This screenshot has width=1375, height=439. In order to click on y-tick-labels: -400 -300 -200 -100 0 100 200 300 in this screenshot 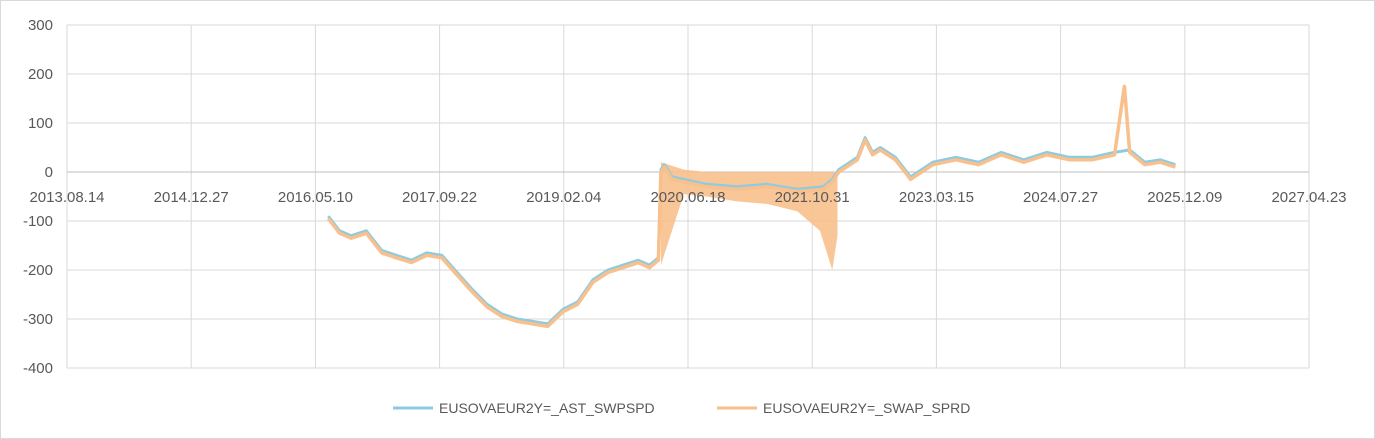, I will do `click(38, 197)`.